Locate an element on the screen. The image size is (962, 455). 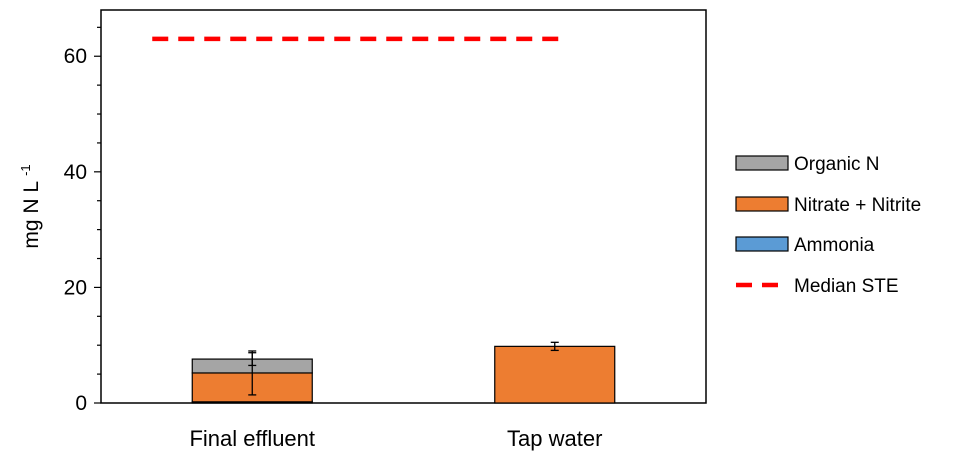
y-tick-label: 60 is located at coordinates (75, 56).